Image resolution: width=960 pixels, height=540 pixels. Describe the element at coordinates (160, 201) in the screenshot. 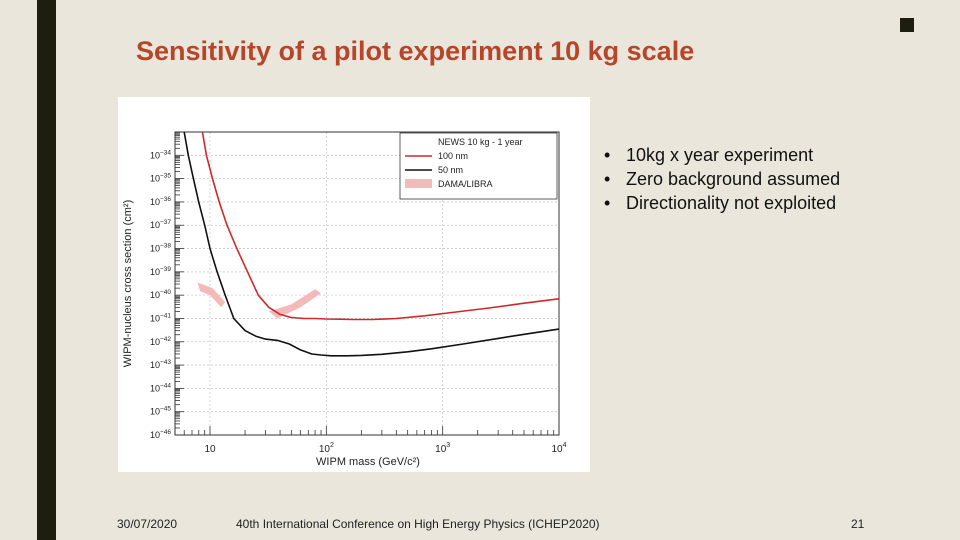

I see `y-tick-label: 10−36` at that location.